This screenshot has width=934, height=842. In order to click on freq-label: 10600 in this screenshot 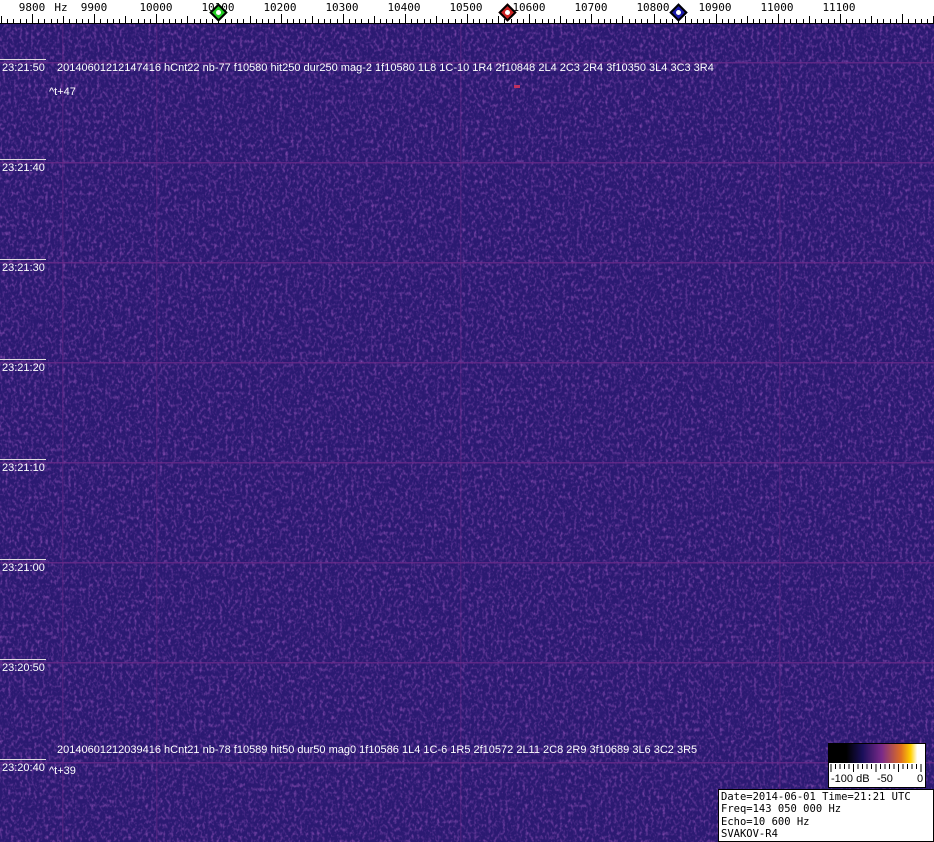, I will do `click(529, 7)`.